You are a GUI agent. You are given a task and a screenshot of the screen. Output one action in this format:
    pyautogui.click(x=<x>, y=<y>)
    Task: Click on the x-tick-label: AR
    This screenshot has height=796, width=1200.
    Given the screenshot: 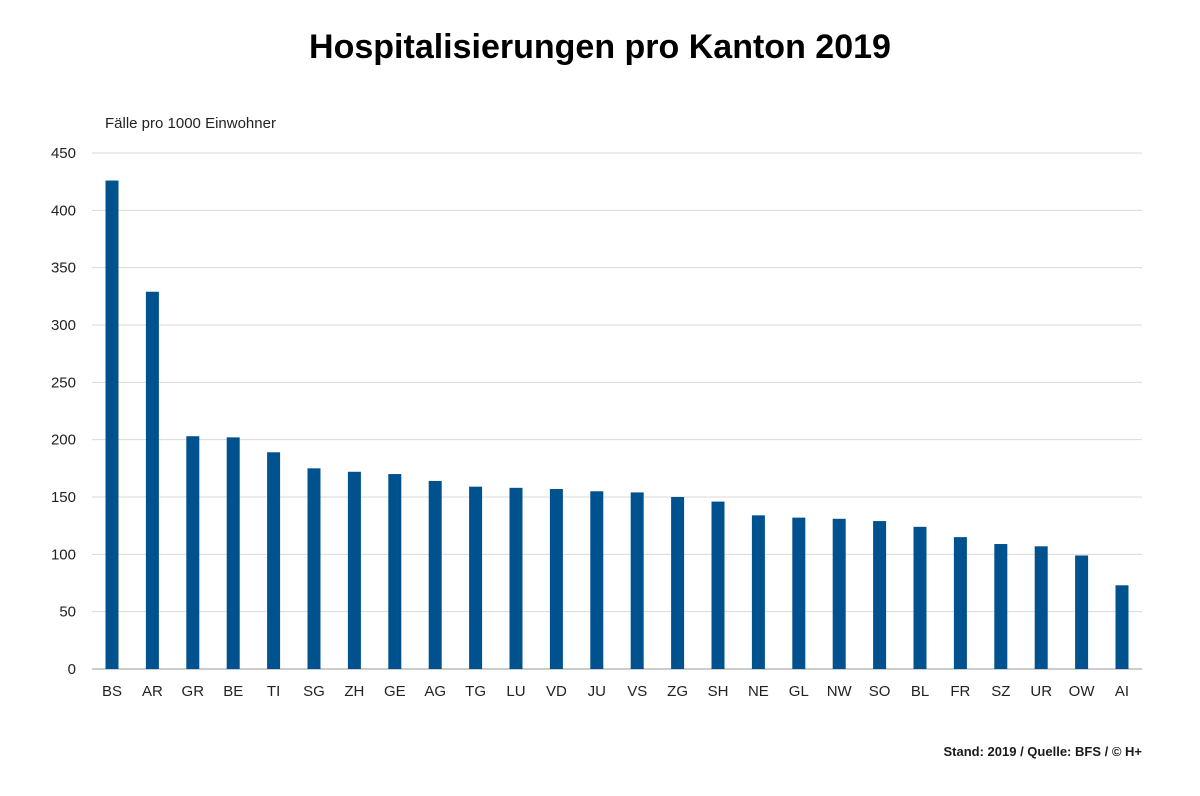 What is the action you would take?
    pyautogui.click(x=152, y=691)
    